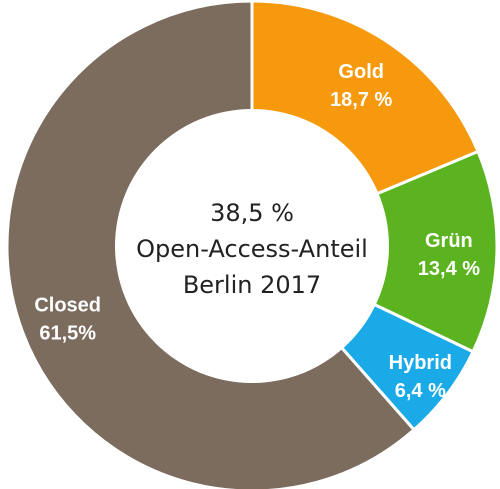 Image resolution: width=500 pixels, height=489 pixels. What do you see at coordinates (449, 241) in the screenshot?
I see `slice-label-gr-n: Grün` at bounding box center [449, 241].